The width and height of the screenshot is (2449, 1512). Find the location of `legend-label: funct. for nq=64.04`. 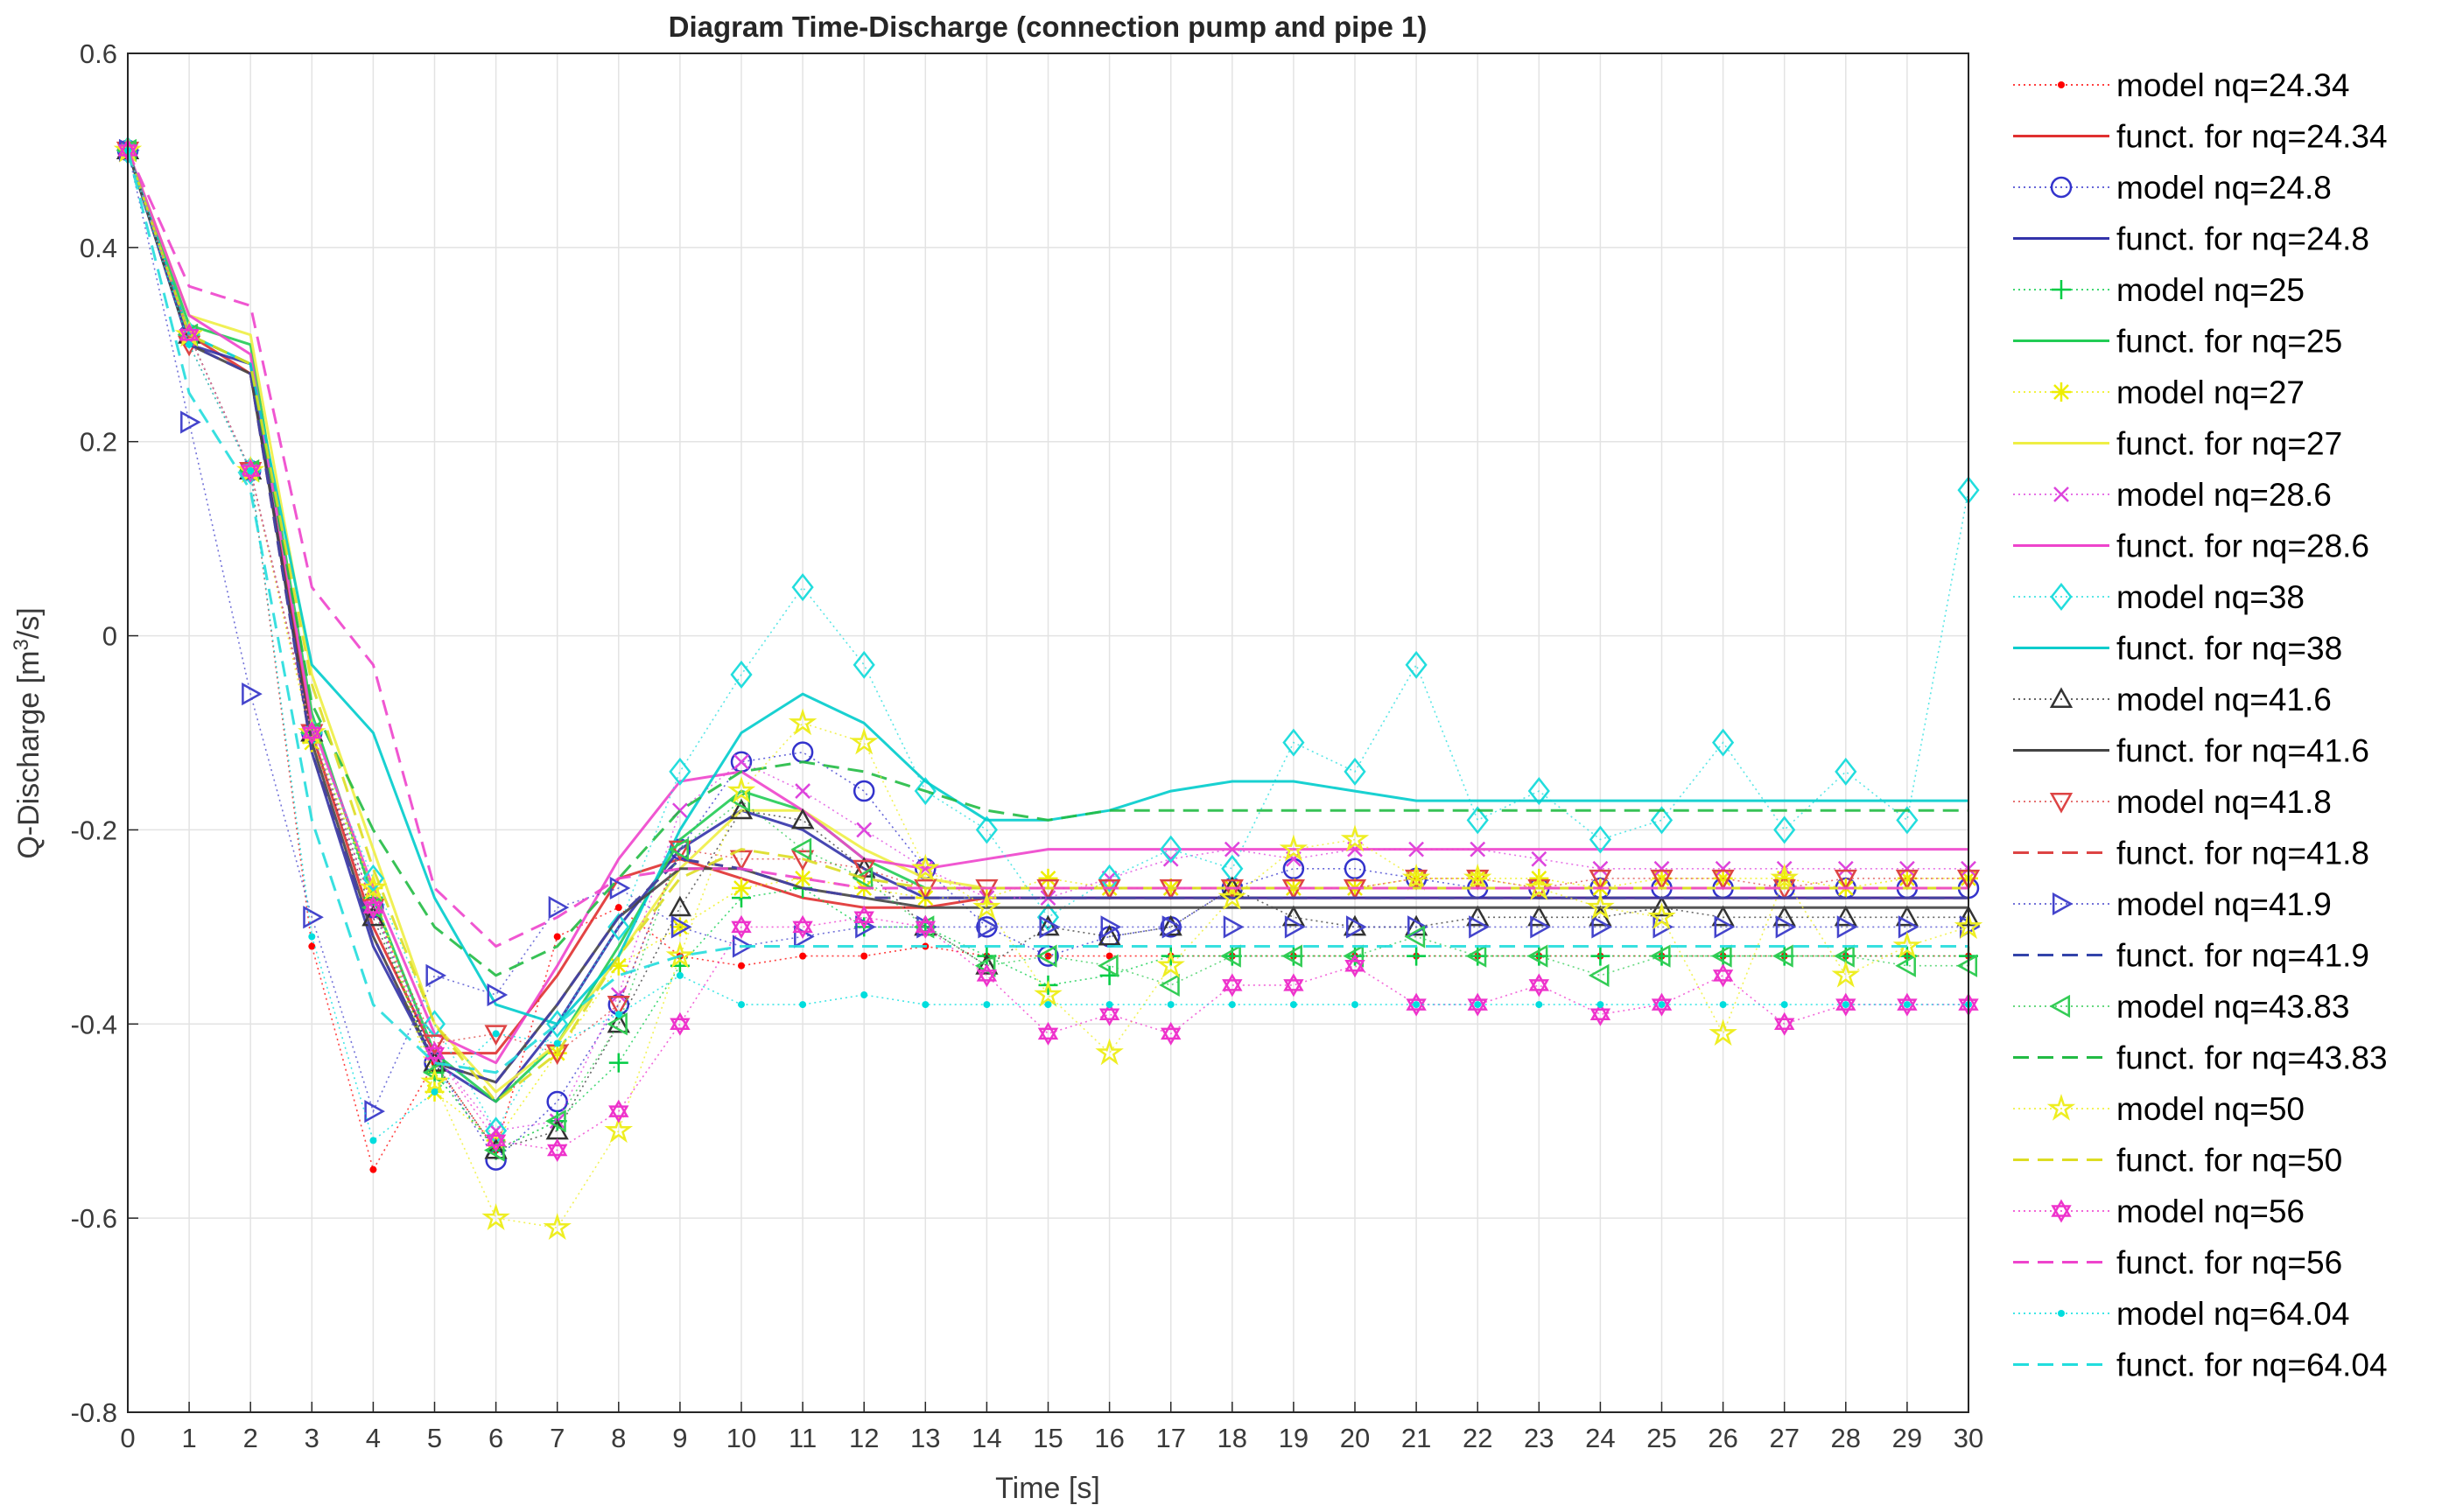

legend-label: funct. for nq=64.04 is located at coordinates (2252, 1365).